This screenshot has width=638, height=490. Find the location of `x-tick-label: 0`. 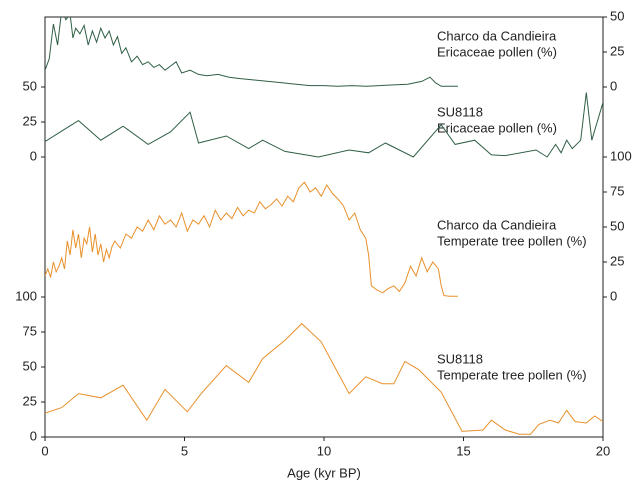

x-tick-label: 0 is located at coordinates (44, 450).